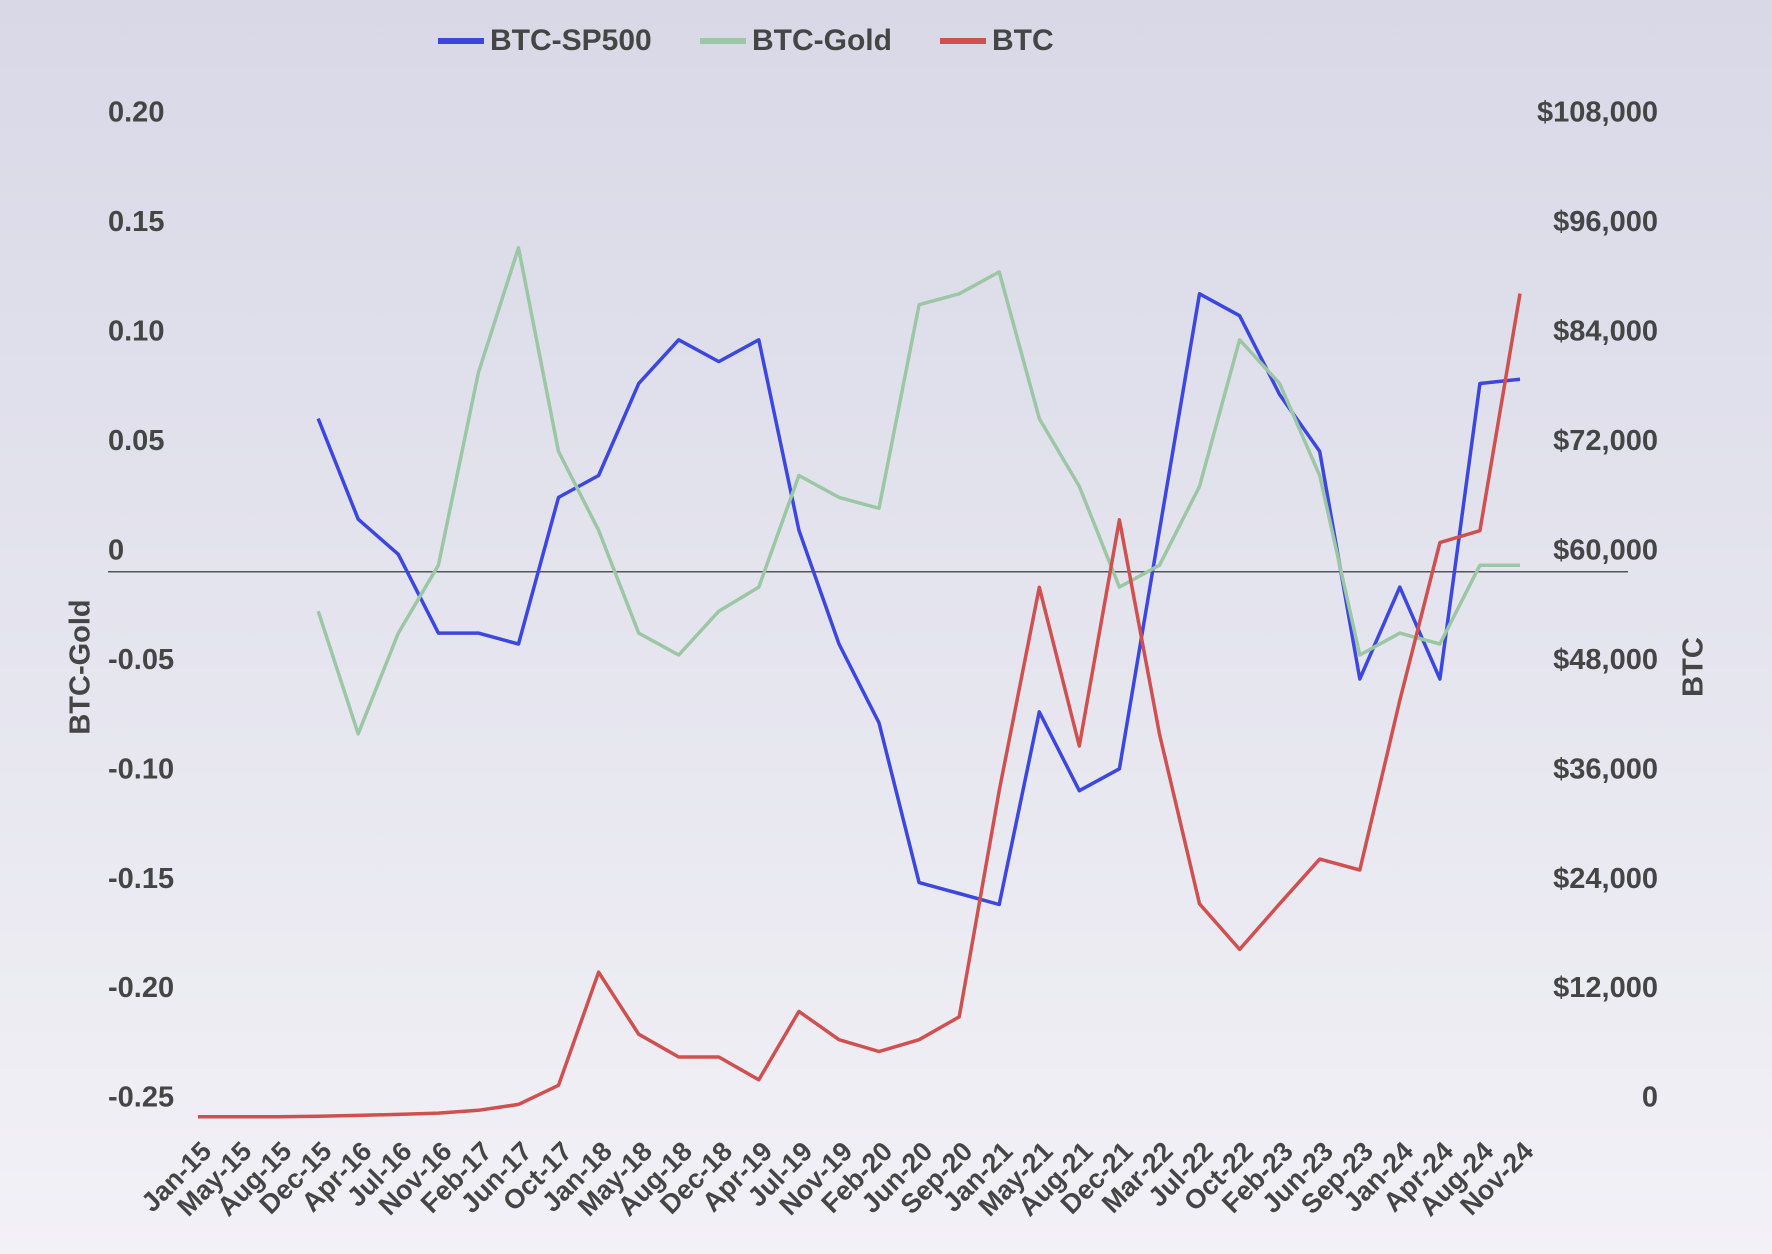 The height and width of the screenshot is (1254, 1772). I want to click on y2-tick-label: $96,000, so click(1605, 222).